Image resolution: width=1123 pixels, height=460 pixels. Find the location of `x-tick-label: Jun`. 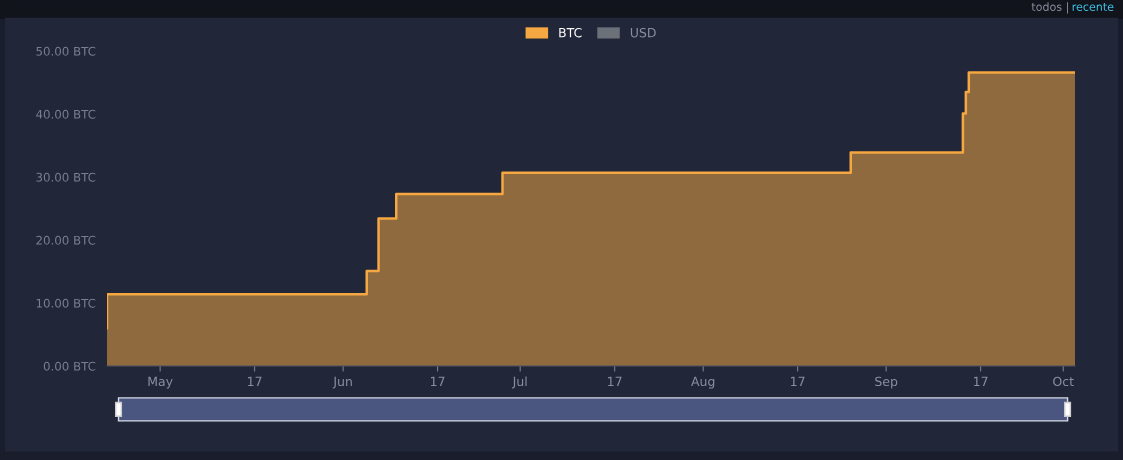

x-tick-label: Jun is located at coordinates (342, 382).